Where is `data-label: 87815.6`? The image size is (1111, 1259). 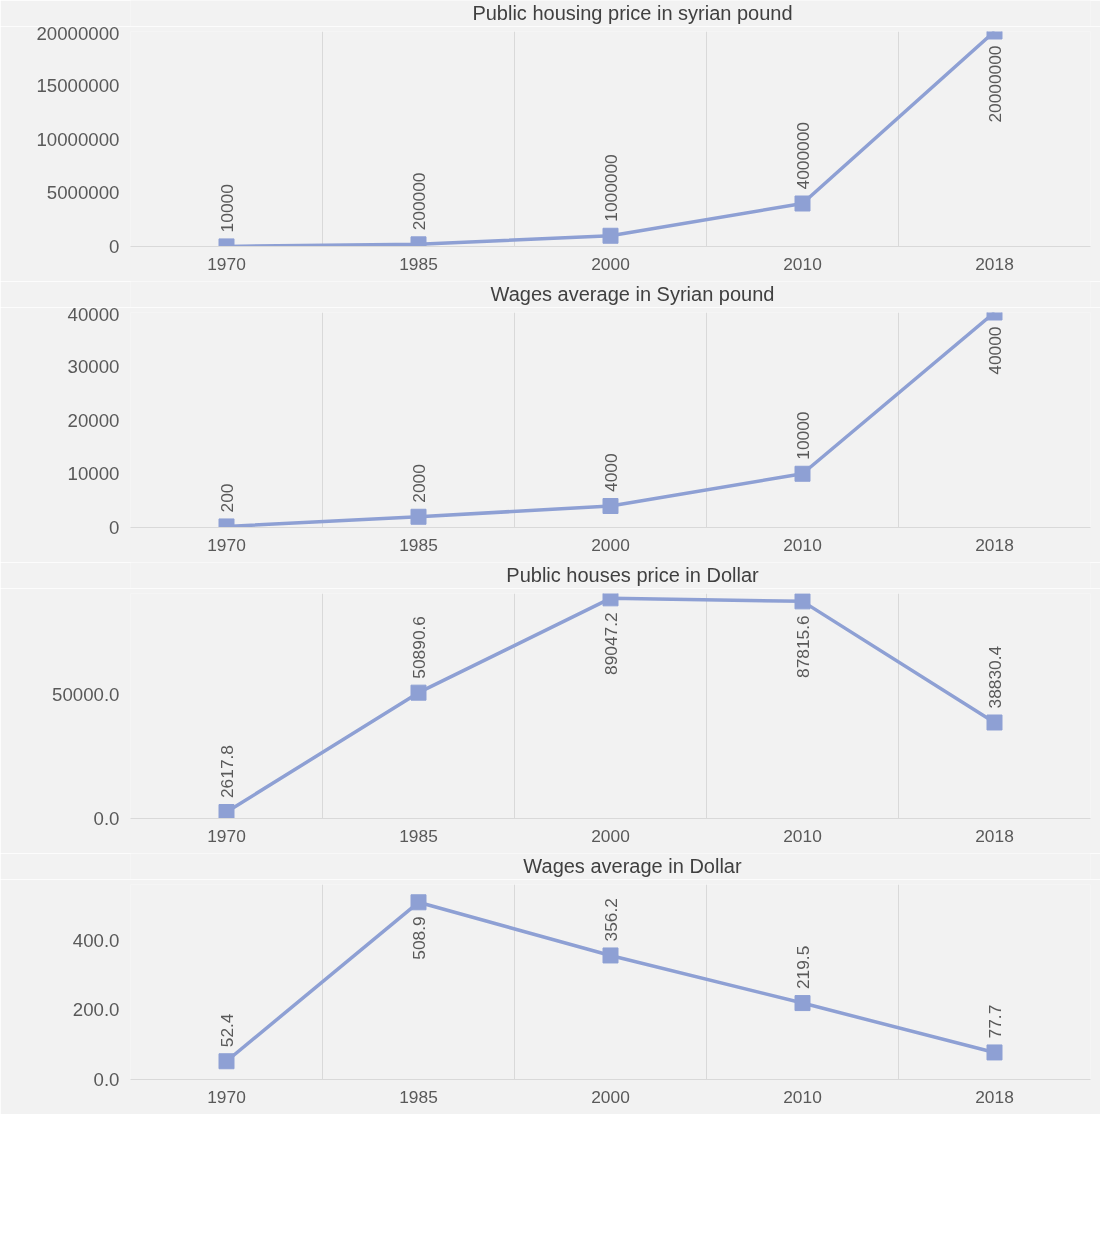 data-label: 87815.6 is located at coordinates (802, 647).